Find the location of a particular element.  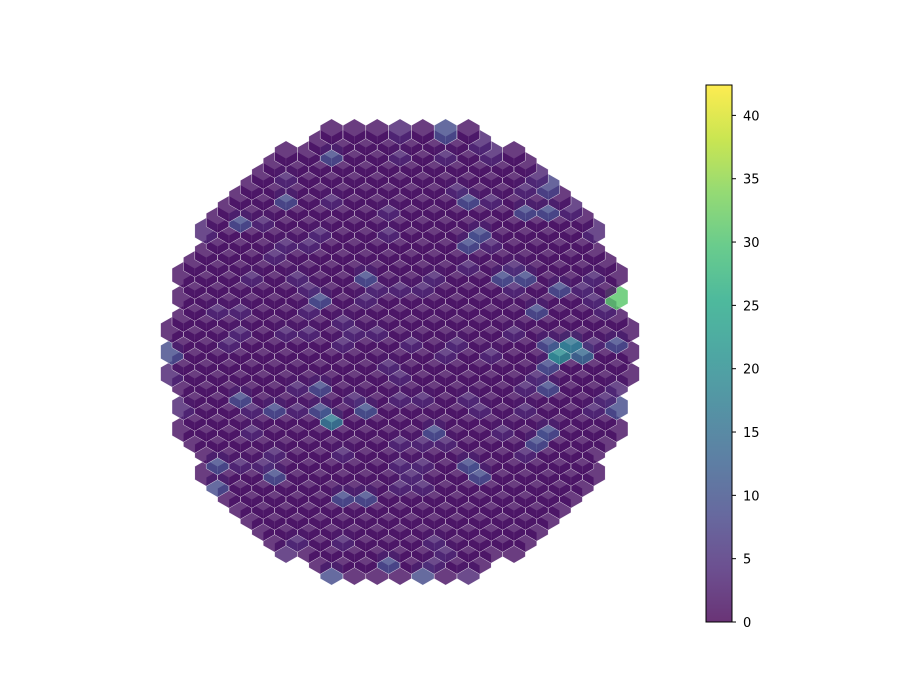

colorbar-frame is located at coordinates (719, 353).